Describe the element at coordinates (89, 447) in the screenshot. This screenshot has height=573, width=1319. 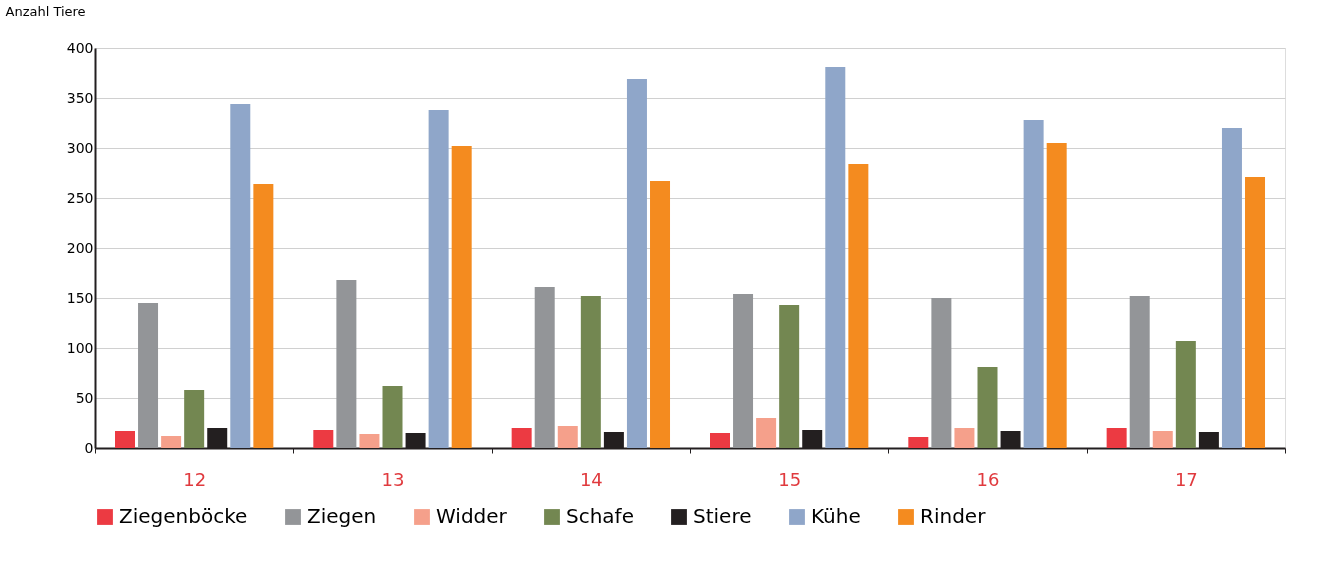
I see `y-tick-label: 0` at that location.